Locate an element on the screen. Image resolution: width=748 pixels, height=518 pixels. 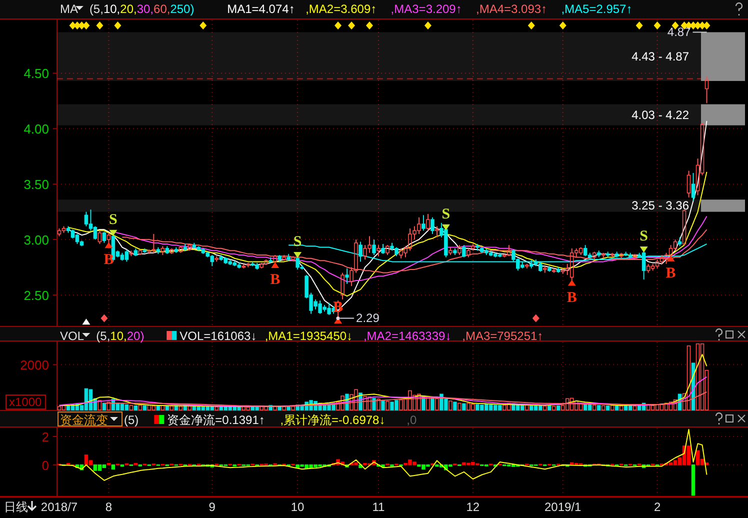
y-tick-label: 3.50 is located at coordinates (36, 184).